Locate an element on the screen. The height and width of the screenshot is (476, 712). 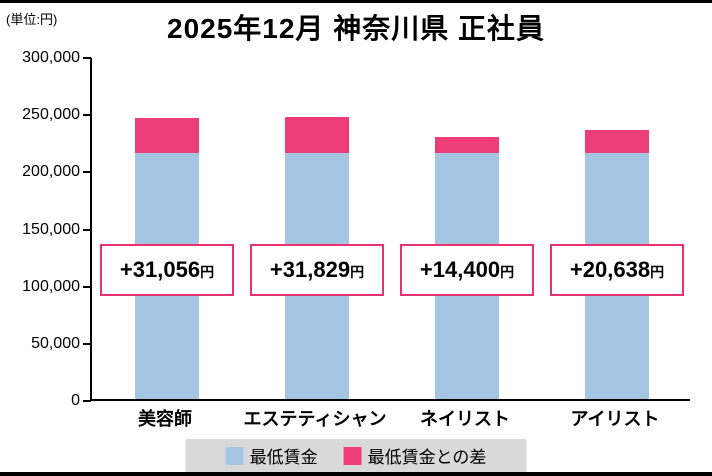
diff-amount: +31,829 is located at coordinates (310, 269).